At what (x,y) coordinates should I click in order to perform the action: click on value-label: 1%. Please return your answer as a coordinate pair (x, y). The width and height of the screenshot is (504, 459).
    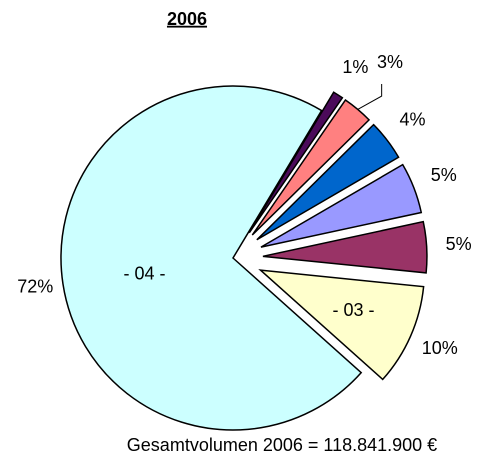
    Looking at the image, I should click on (355, 67).